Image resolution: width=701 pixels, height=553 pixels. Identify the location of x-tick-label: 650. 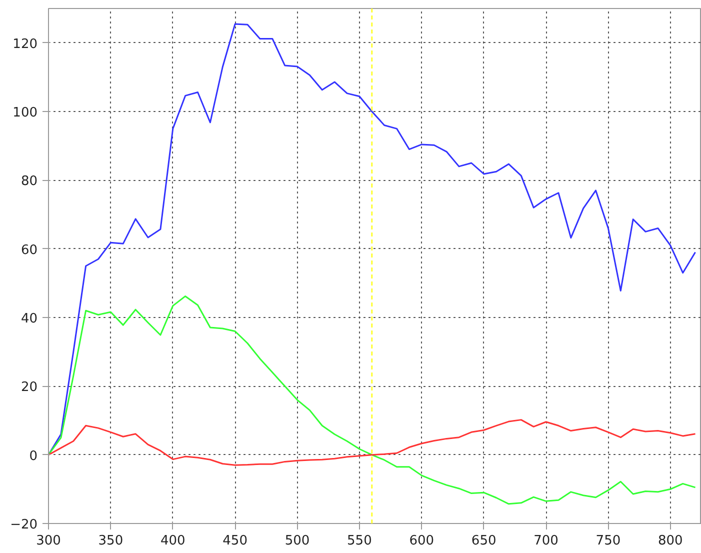
(483, 541).